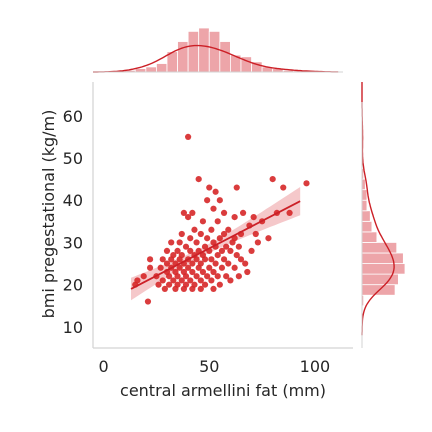 This screenshot has height=432, width=432. Describe the element at coordinates (383, 215) in the screenshot. I see `right-marginal-histogram` at that location.